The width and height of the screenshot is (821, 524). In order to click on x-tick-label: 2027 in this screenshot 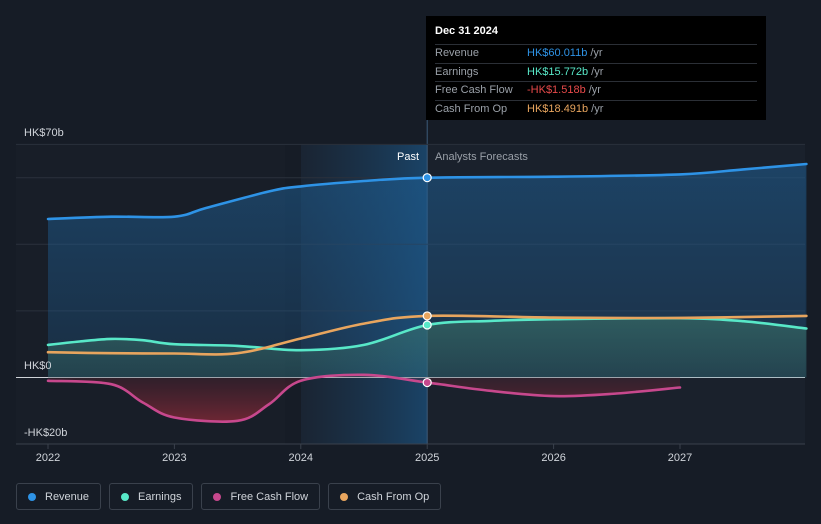, I will do `click(680, 458)`.